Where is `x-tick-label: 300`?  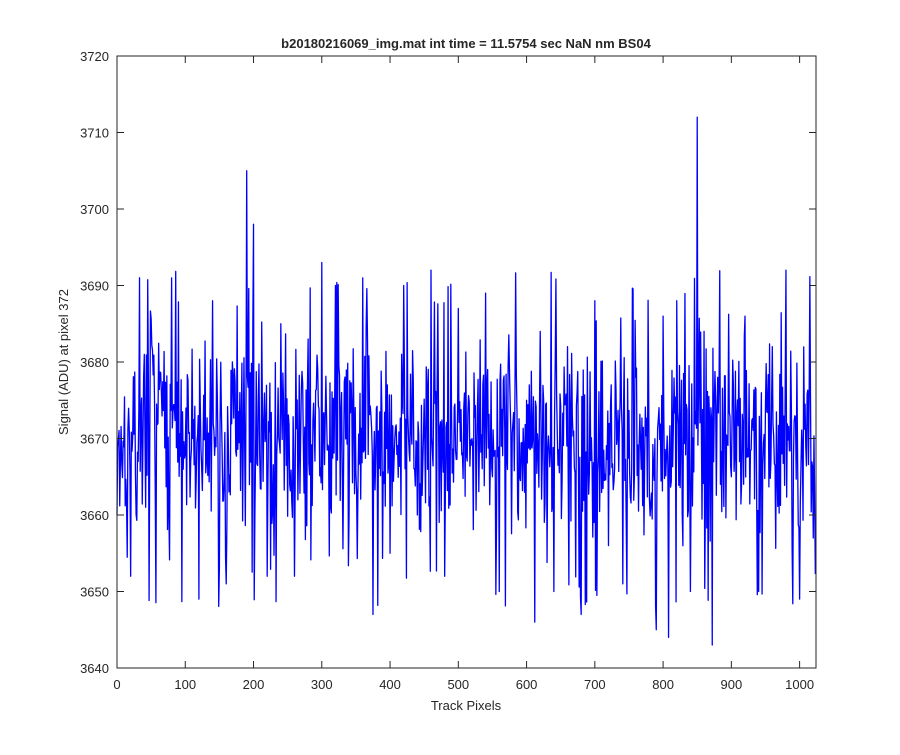
x-tick-label: 300 is located at coordinates (322, 684).